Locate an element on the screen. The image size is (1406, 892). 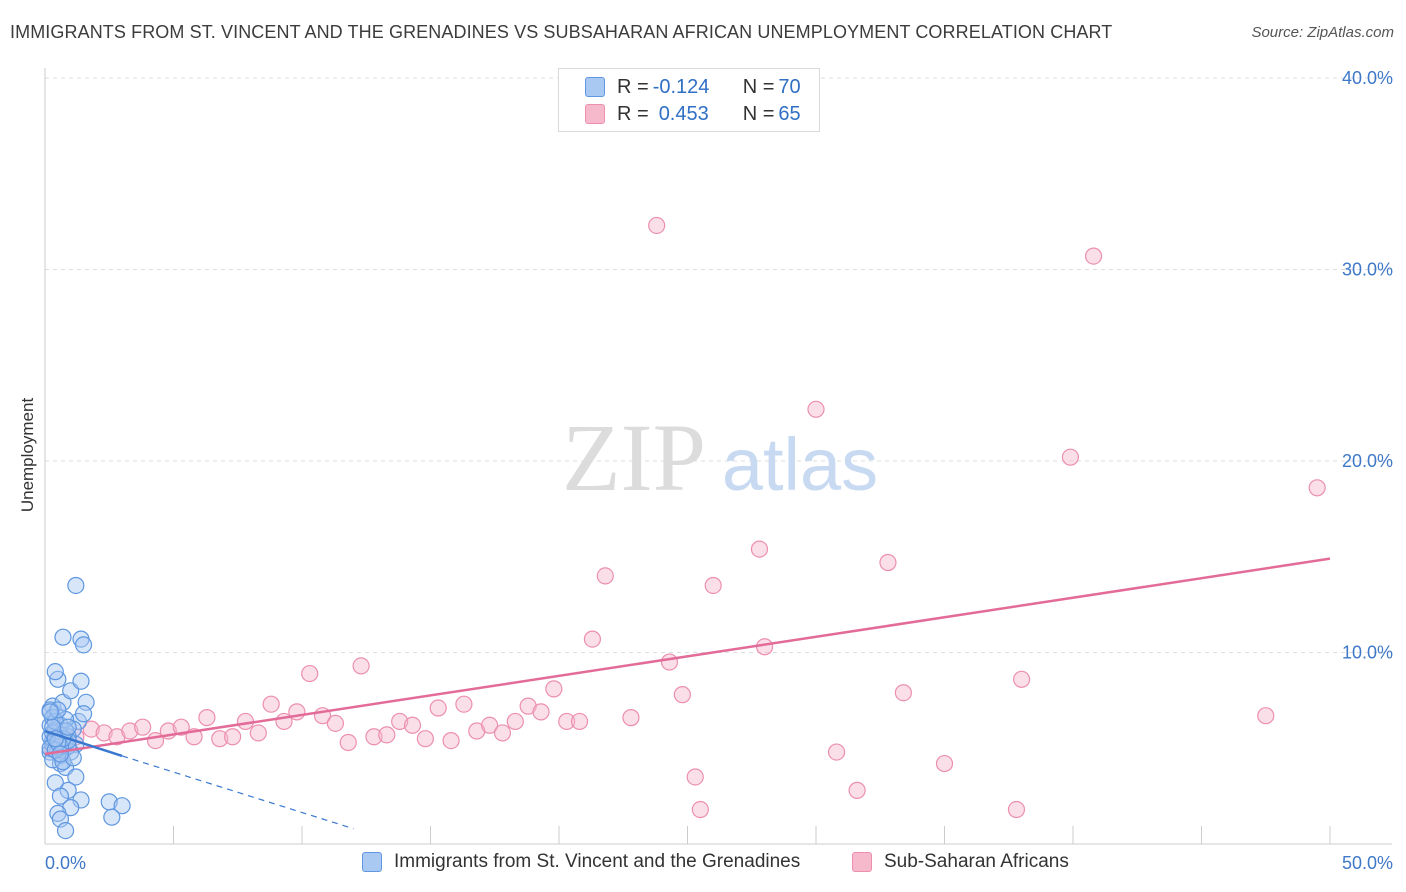
legend-row-pink: R = 0.453 N = 65 is located at coordinates (693, 114).